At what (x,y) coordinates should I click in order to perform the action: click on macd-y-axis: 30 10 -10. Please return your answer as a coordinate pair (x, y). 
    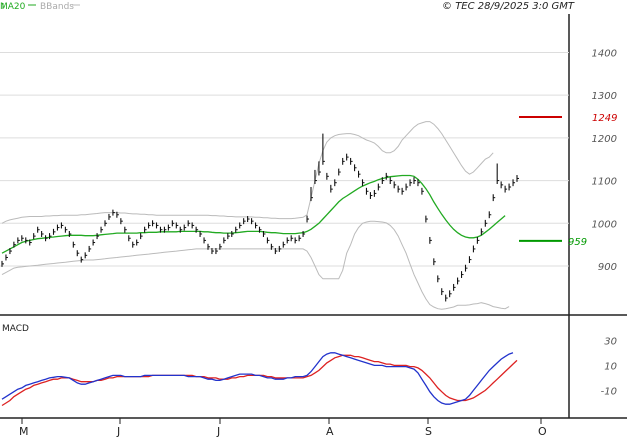
    Looking at the image, I should click on (609, 366).